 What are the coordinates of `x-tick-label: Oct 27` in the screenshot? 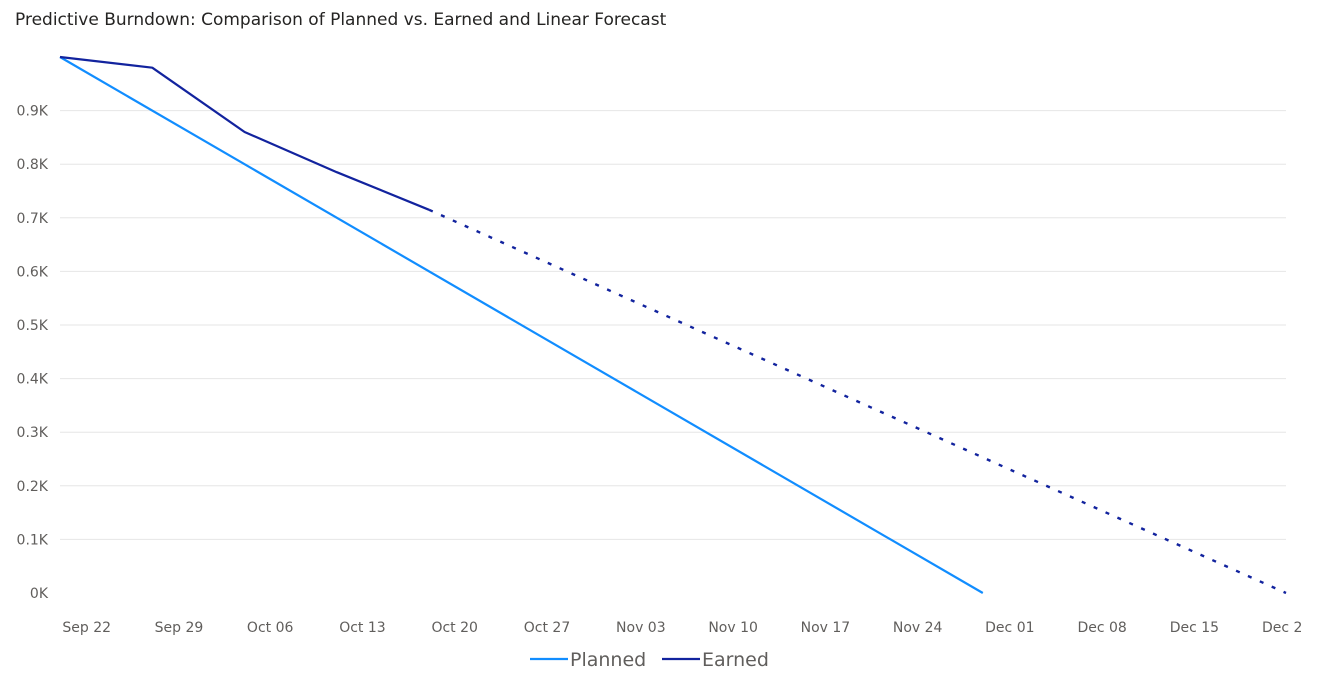 It's located at (547, 628).